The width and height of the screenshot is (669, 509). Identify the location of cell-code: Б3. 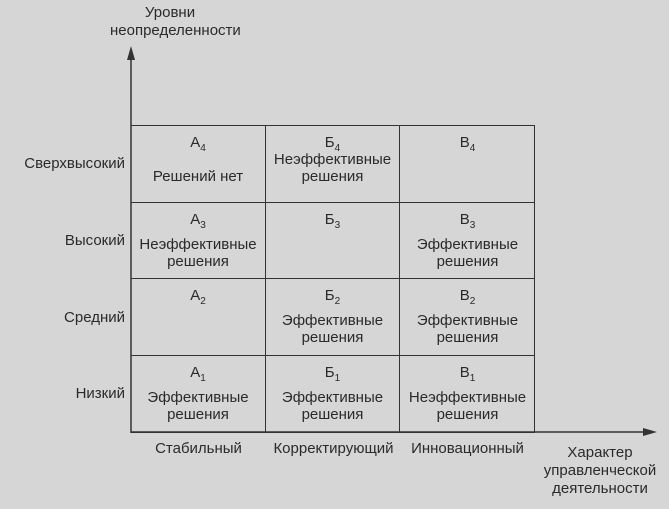
(332, 222).